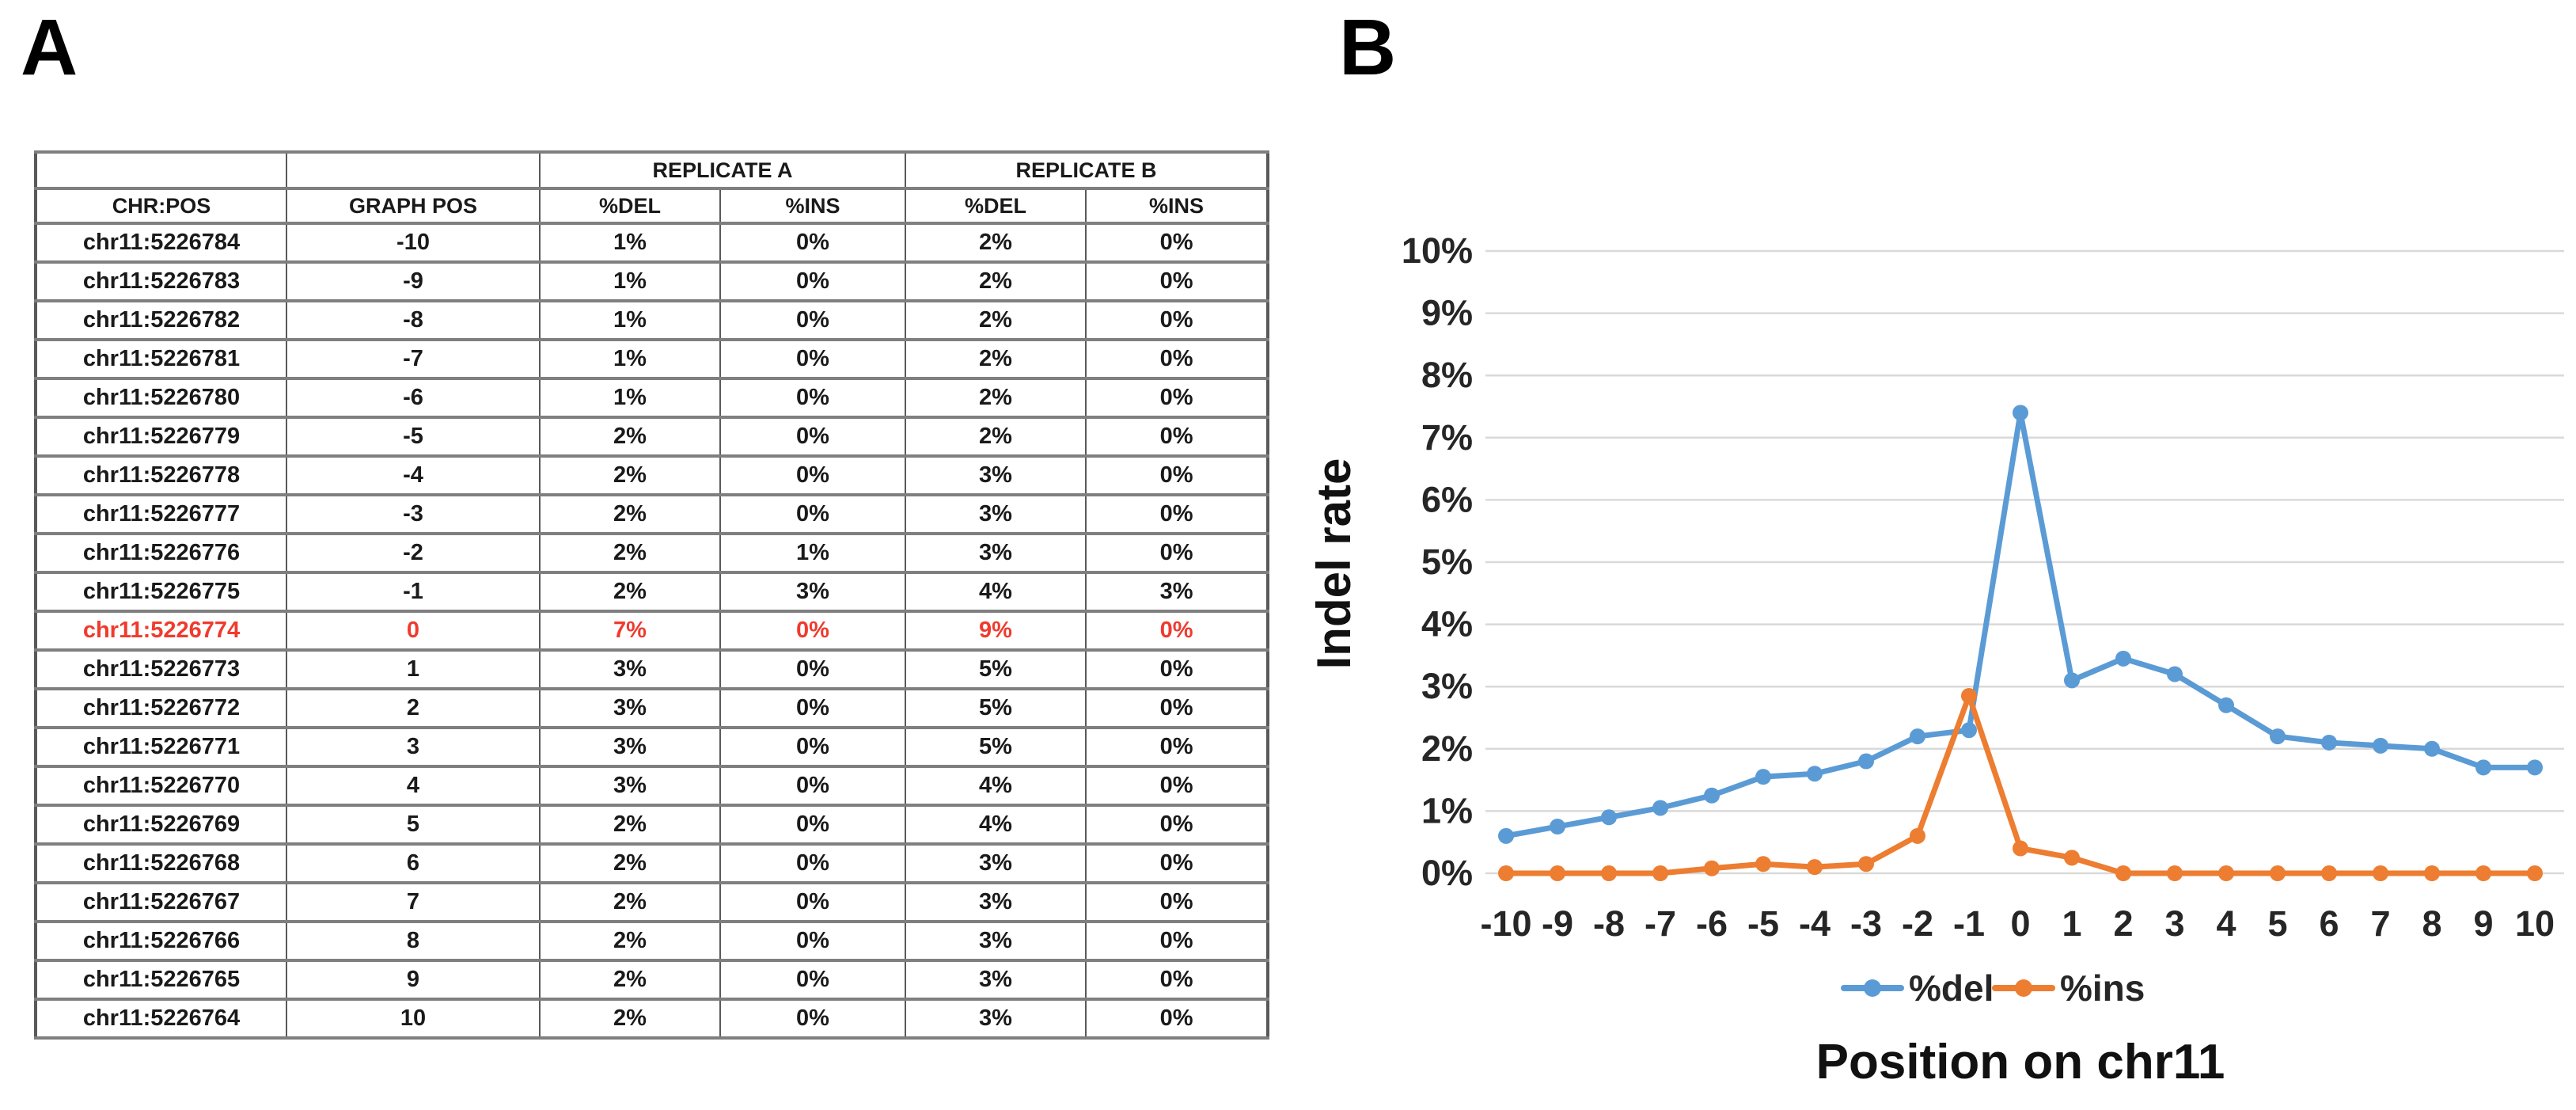  Describe the element at coordinates (2020, 1062) in the screenshot. I see `x-axis-title: Position on chr11` at that location.